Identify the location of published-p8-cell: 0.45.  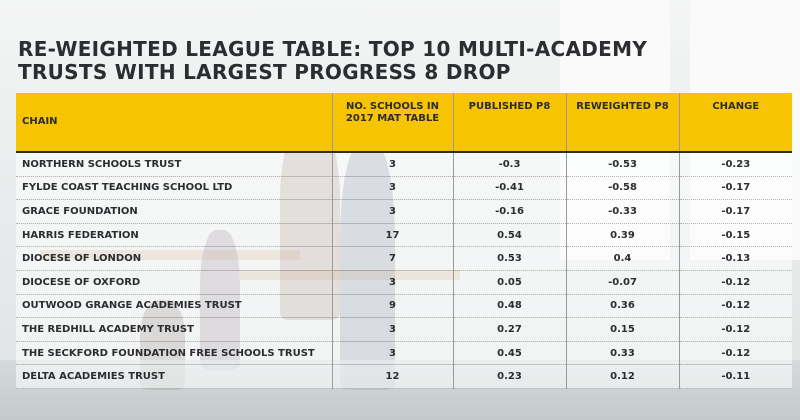
(509, 353).